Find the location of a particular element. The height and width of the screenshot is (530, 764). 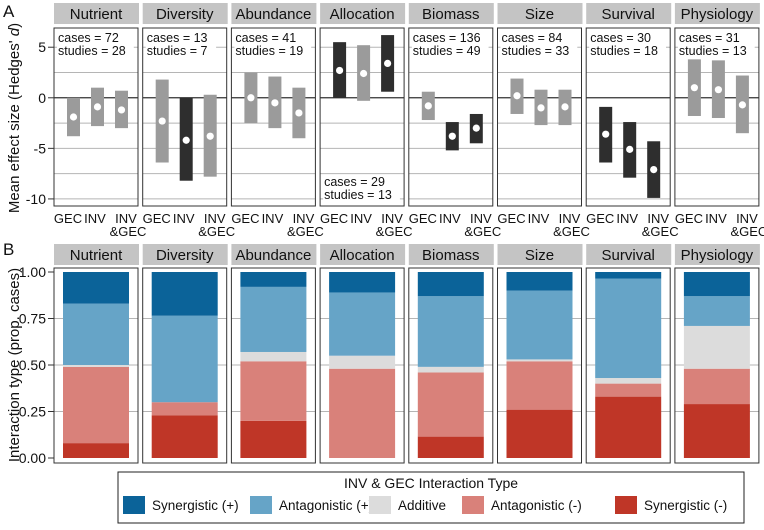

y-tick-label-b: 0.75 is located at coordinates (32, 319).